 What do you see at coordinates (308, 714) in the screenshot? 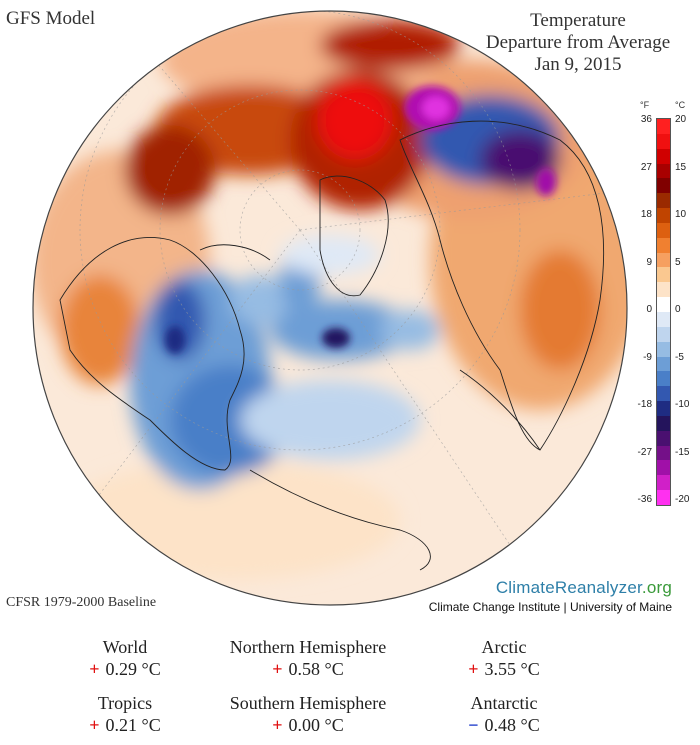
I see `stat-southern-hemisphere: Southern Hemisphere +0.00 °C` at bounding box center [308, 714].